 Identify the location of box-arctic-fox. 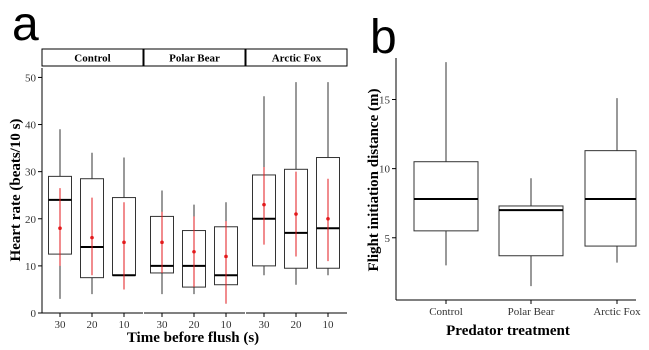
(610, 180).